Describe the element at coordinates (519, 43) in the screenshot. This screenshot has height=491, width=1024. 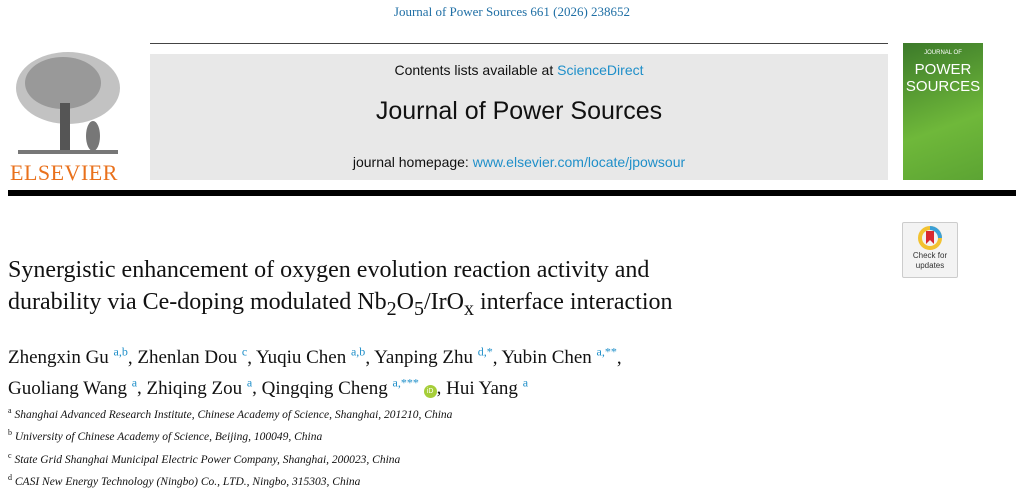
I see `divider` at that location.